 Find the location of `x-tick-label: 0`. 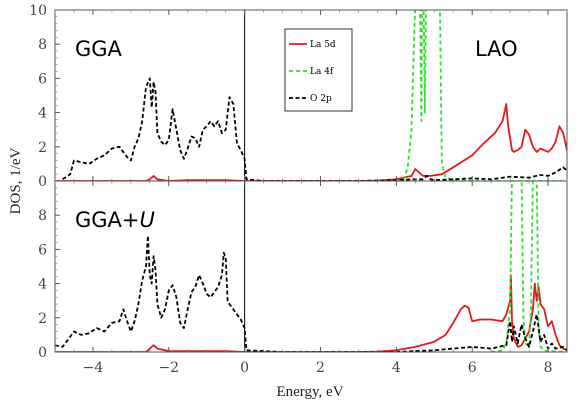

x-tick-label: 0 is located at coordinates (244, 368).